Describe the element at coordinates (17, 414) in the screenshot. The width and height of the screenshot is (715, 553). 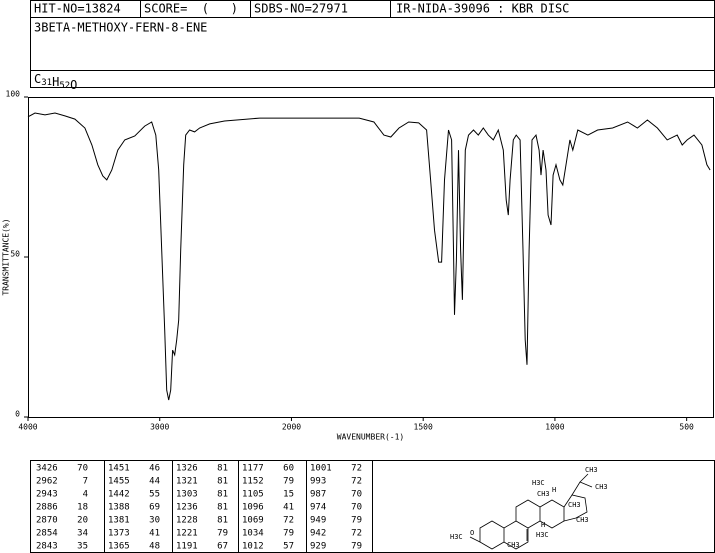
I see `y-tick-label: 0` at that location.